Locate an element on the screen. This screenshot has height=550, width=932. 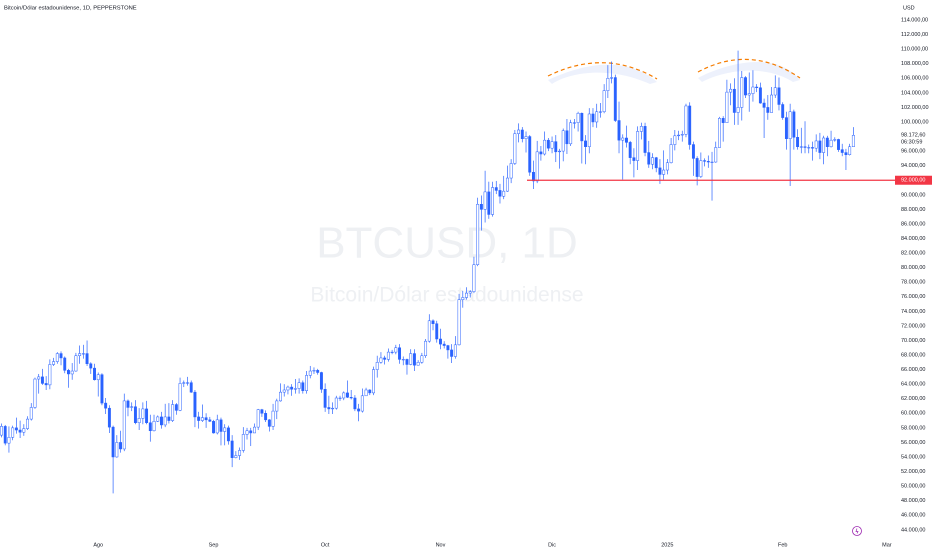
x-tick-label: Ago is located at coordinates (98, 545).